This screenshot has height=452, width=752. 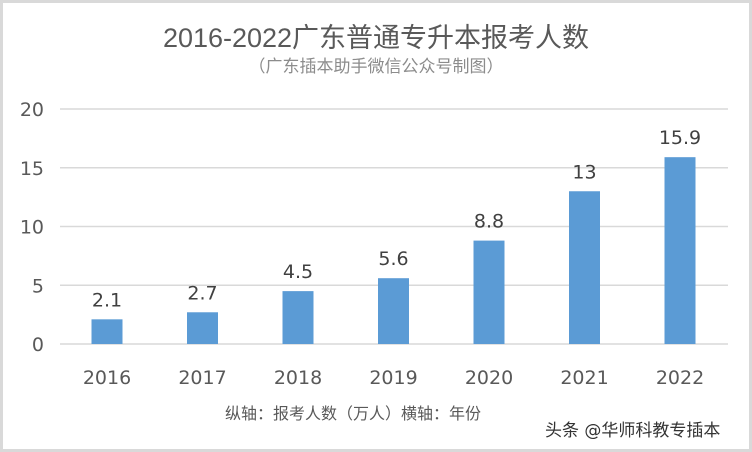 I want to click on data-label: 5.6, so click(x=393, y=259).